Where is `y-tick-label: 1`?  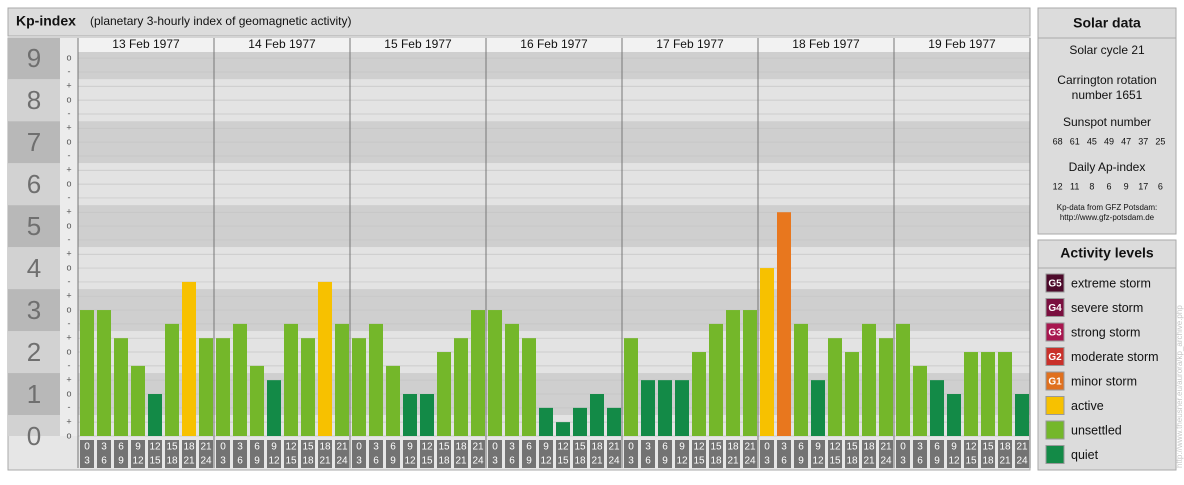
y-tick-label: 1 is located at coordinates (34, 394).